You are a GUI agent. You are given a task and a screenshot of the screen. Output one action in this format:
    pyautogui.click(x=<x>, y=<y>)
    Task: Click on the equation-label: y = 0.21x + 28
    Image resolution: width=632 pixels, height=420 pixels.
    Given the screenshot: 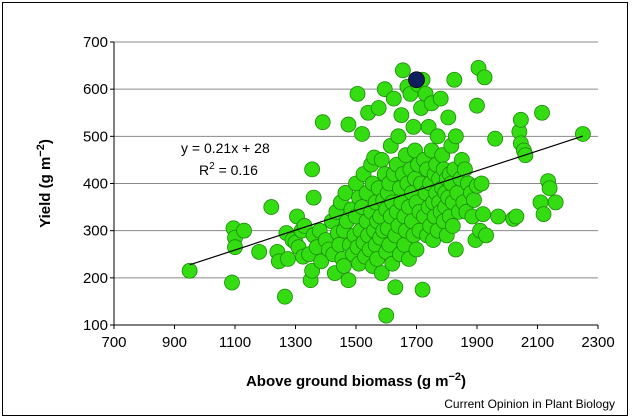 What is the action you would take?
    pyautogui.click(x=225, y=148)
    